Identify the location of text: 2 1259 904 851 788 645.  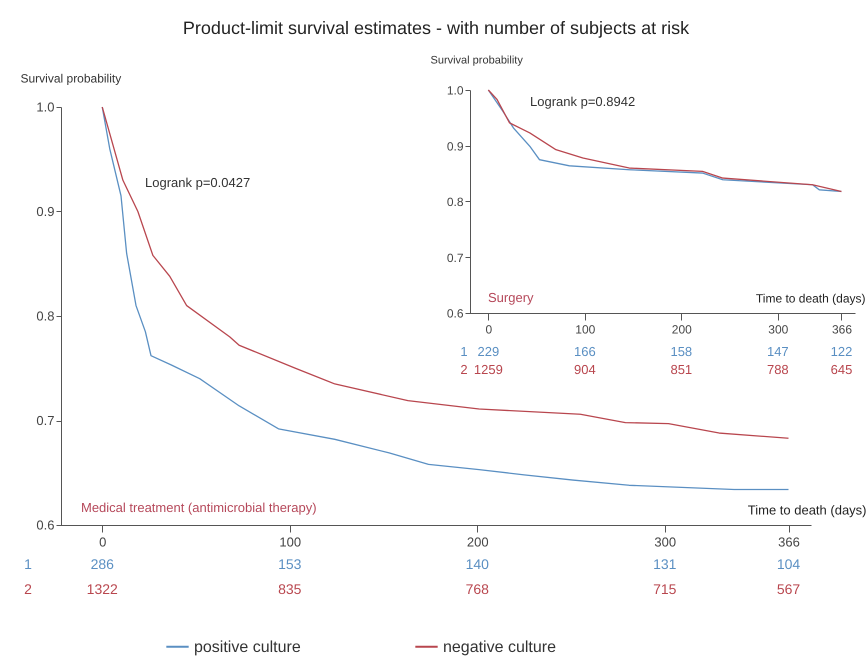
(656, 369).